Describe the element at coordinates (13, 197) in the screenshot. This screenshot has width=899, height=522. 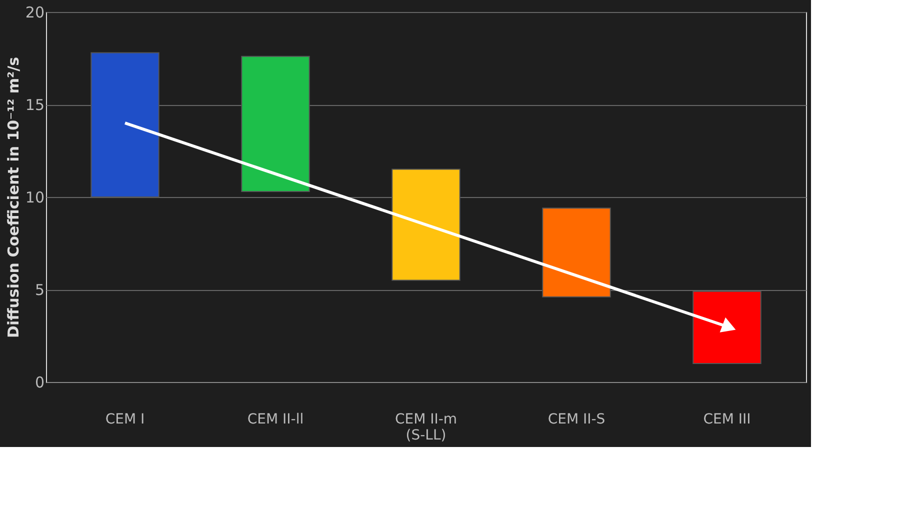
I see `y-axis-title: Diffusion Coefficient in 10⁻¹² m²/s` at that location.